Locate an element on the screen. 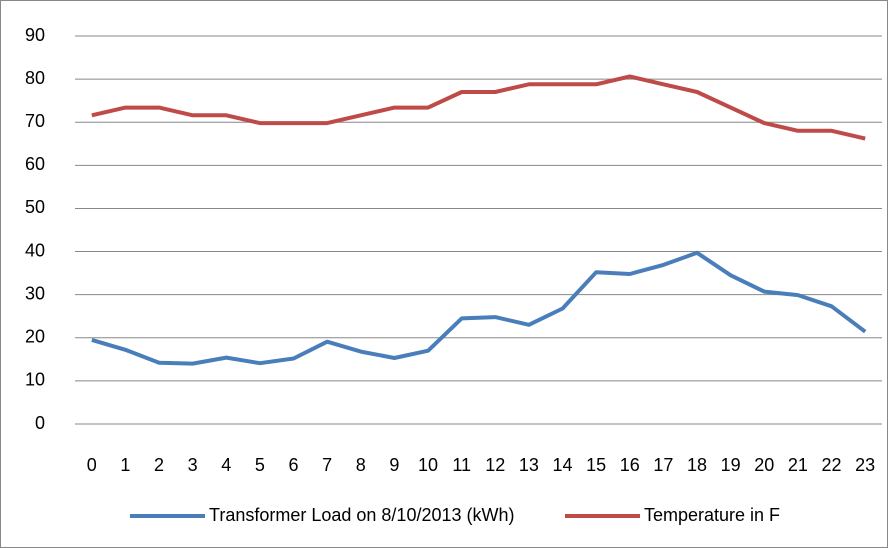 Image resolution: width=888 pixels, height=548 pixels. x-tick-label: 15 is located at coordinates (596, 465).